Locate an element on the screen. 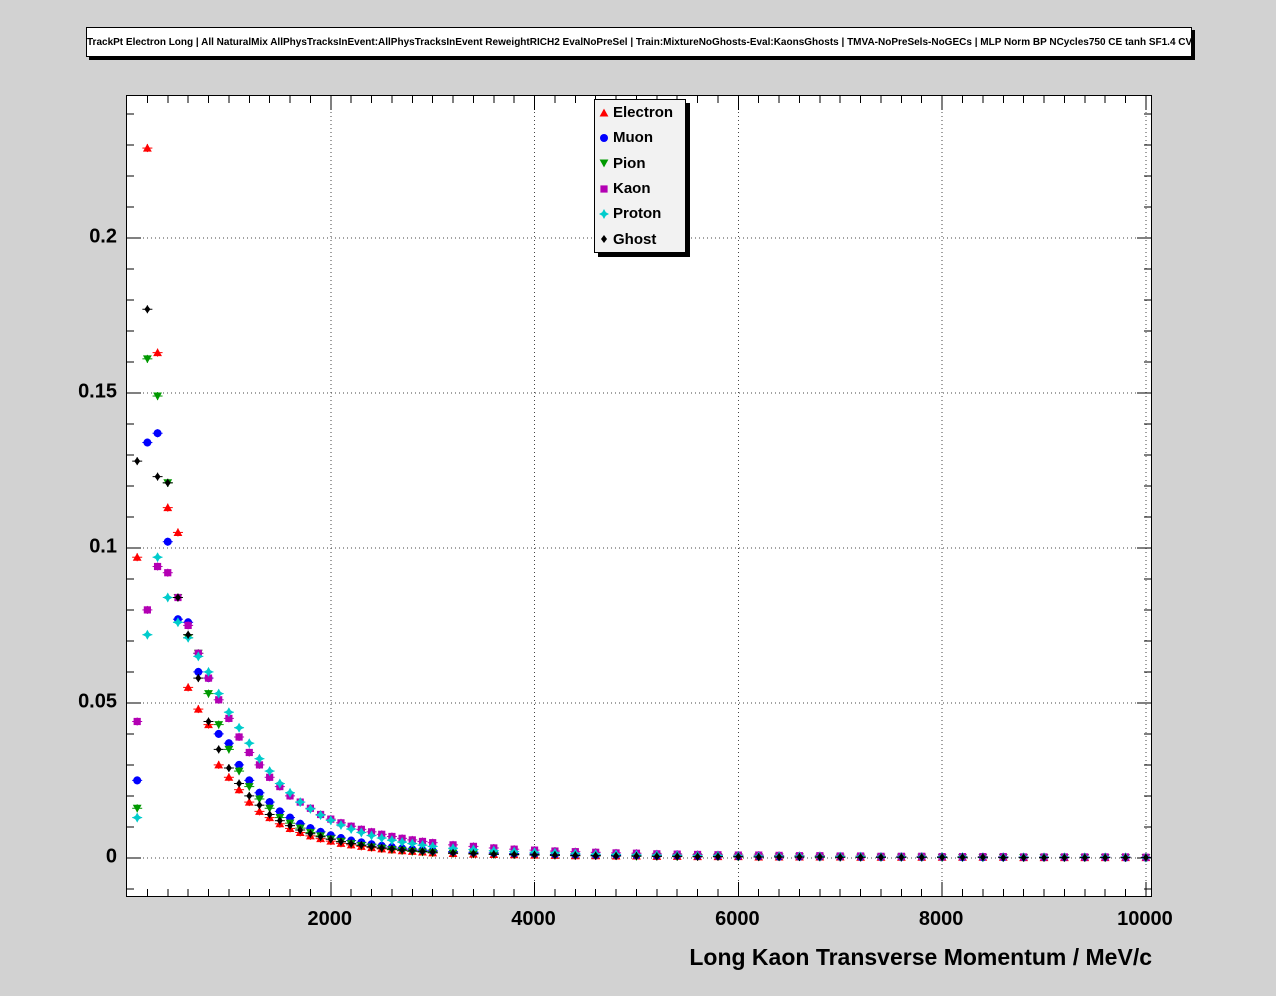  kaon-marker-icon is located at coordinates (604, 189).